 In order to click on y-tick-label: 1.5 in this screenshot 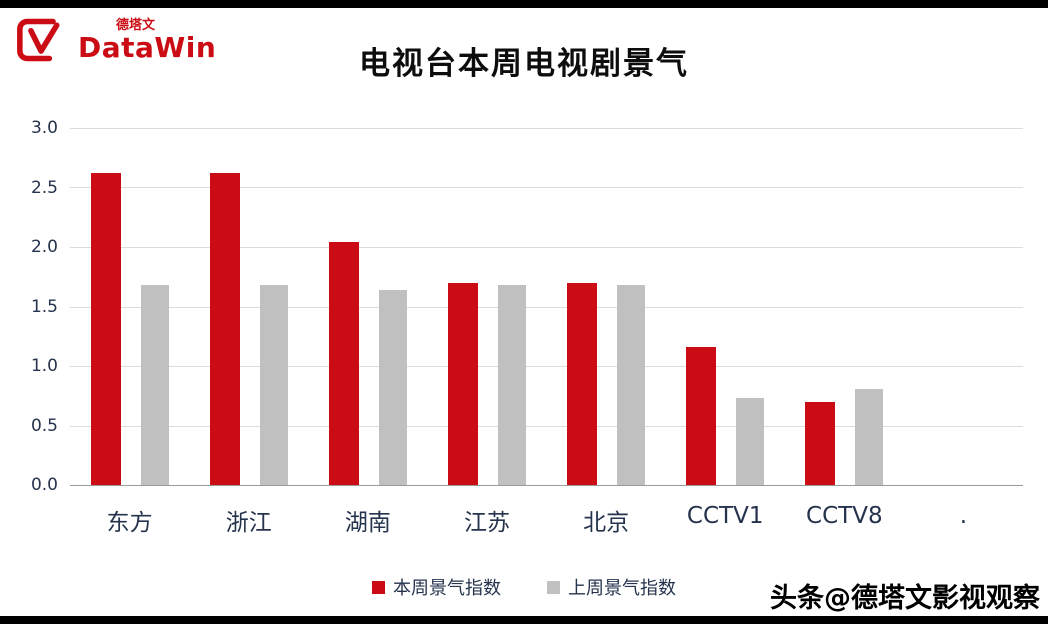, I will do `click(44, 306)`.